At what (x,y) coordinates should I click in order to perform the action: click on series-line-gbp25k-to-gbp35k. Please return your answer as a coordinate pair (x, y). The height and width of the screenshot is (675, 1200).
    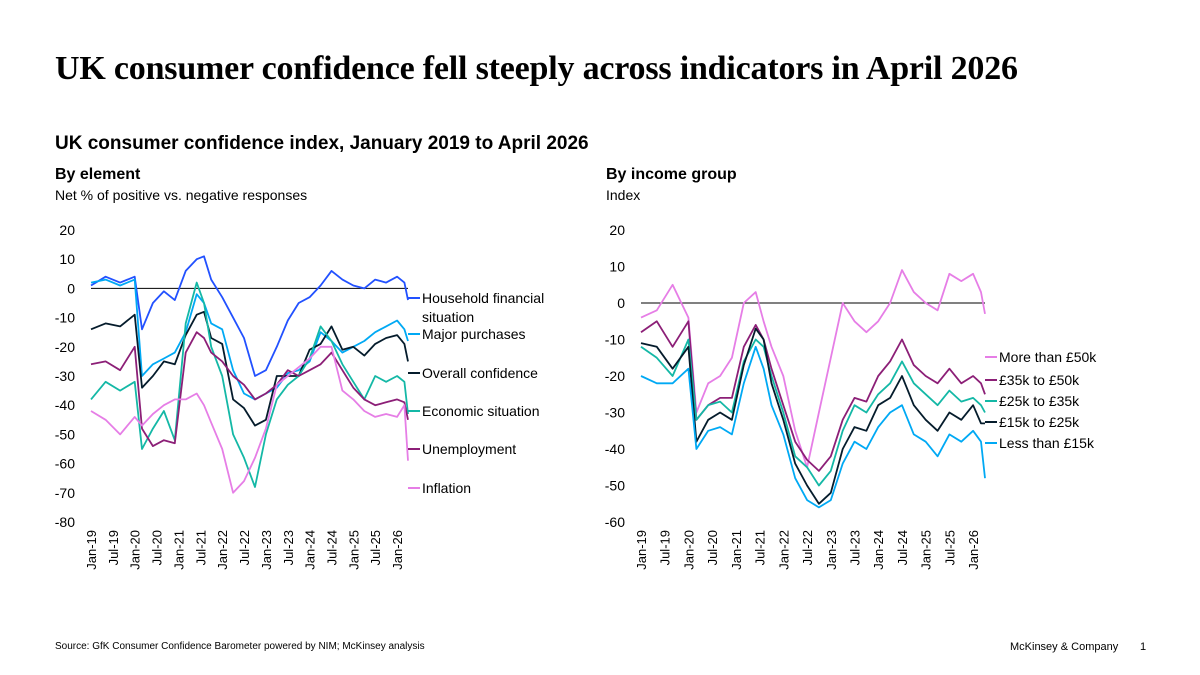
    Looking at the image, I should click on (813, 412).